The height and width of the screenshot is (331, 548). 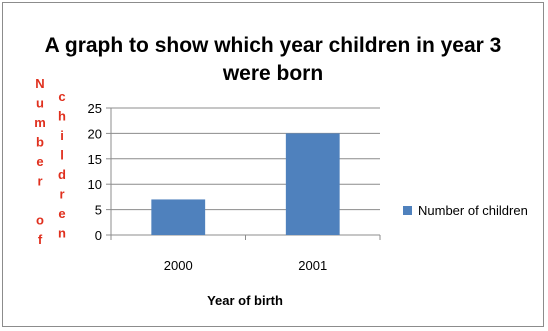 I want to click on y-tick-label-0: 0, so click(x=98, y=235).